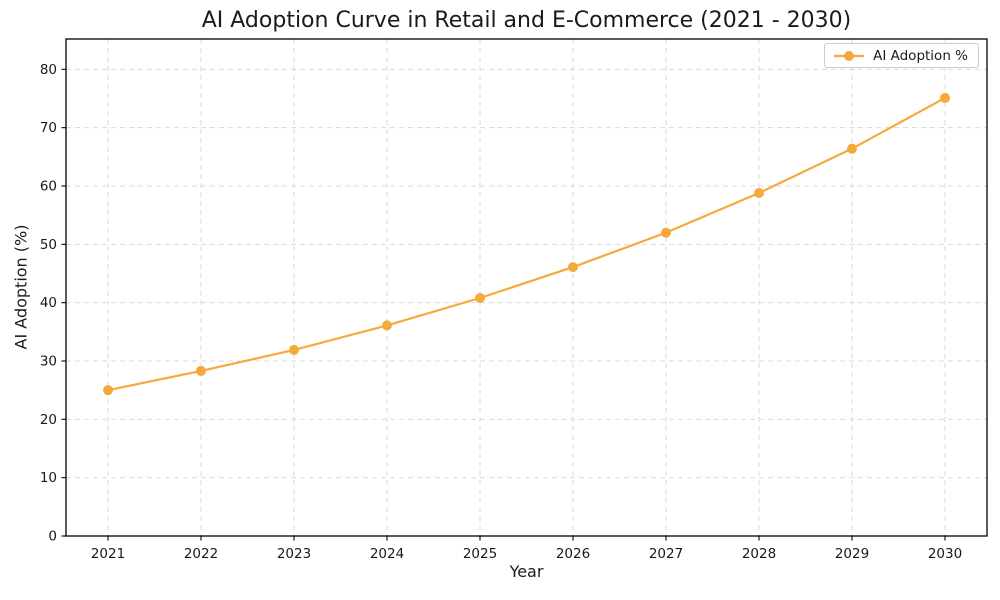 Image resolution: width=1000 pixels, height=600 pixels. I want to click on y-tick-label: 60, so click(48, 187).